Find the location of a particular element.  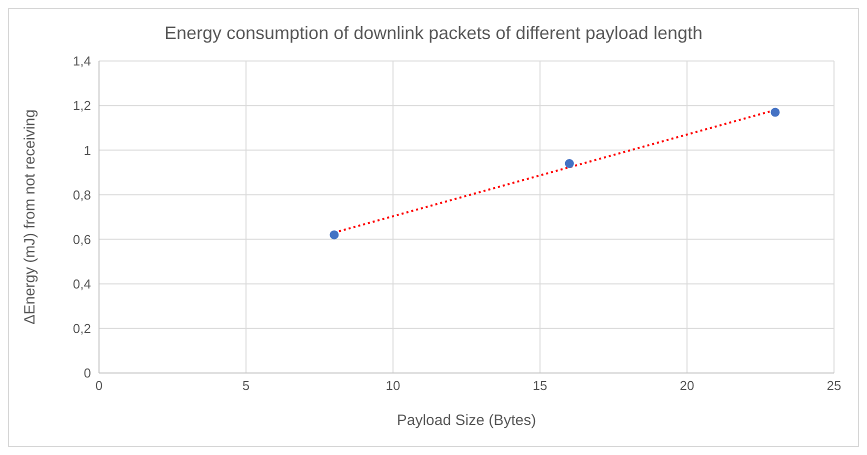

y-tick-label: 0,6 is located at coordinates (81, 239).